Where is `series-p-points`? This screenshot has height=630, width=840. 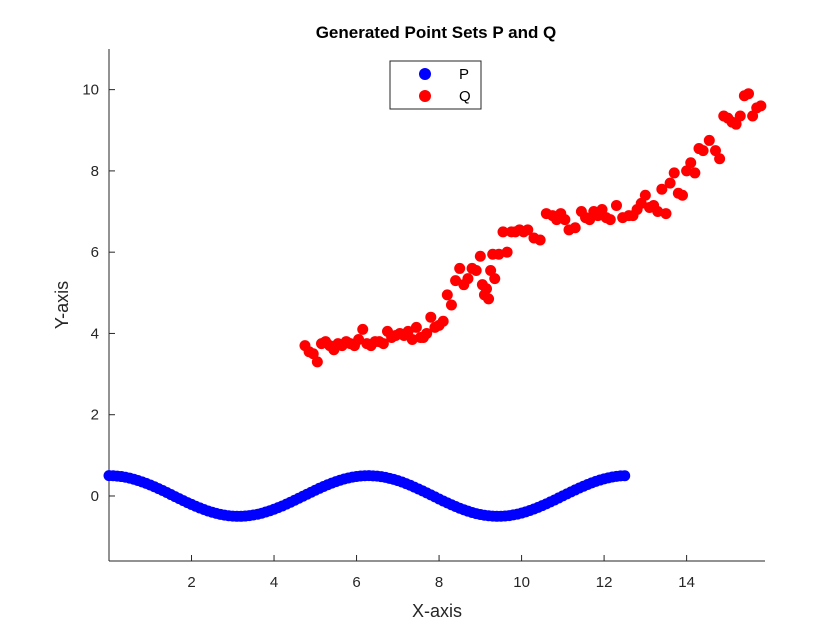 series-p-points is located at coordinates (367, 496).